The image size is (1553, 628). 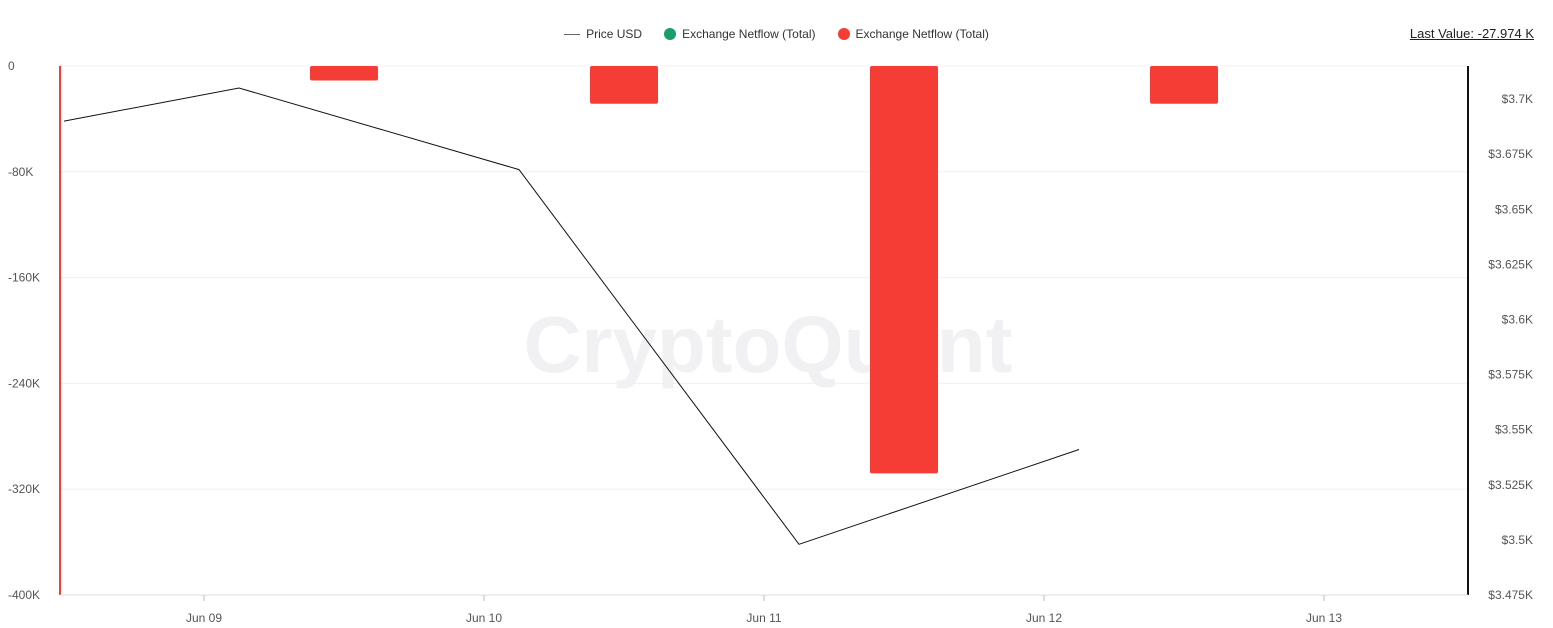 I want to click on right-tick-label: $3.65K, so click(x=1514, y=209).